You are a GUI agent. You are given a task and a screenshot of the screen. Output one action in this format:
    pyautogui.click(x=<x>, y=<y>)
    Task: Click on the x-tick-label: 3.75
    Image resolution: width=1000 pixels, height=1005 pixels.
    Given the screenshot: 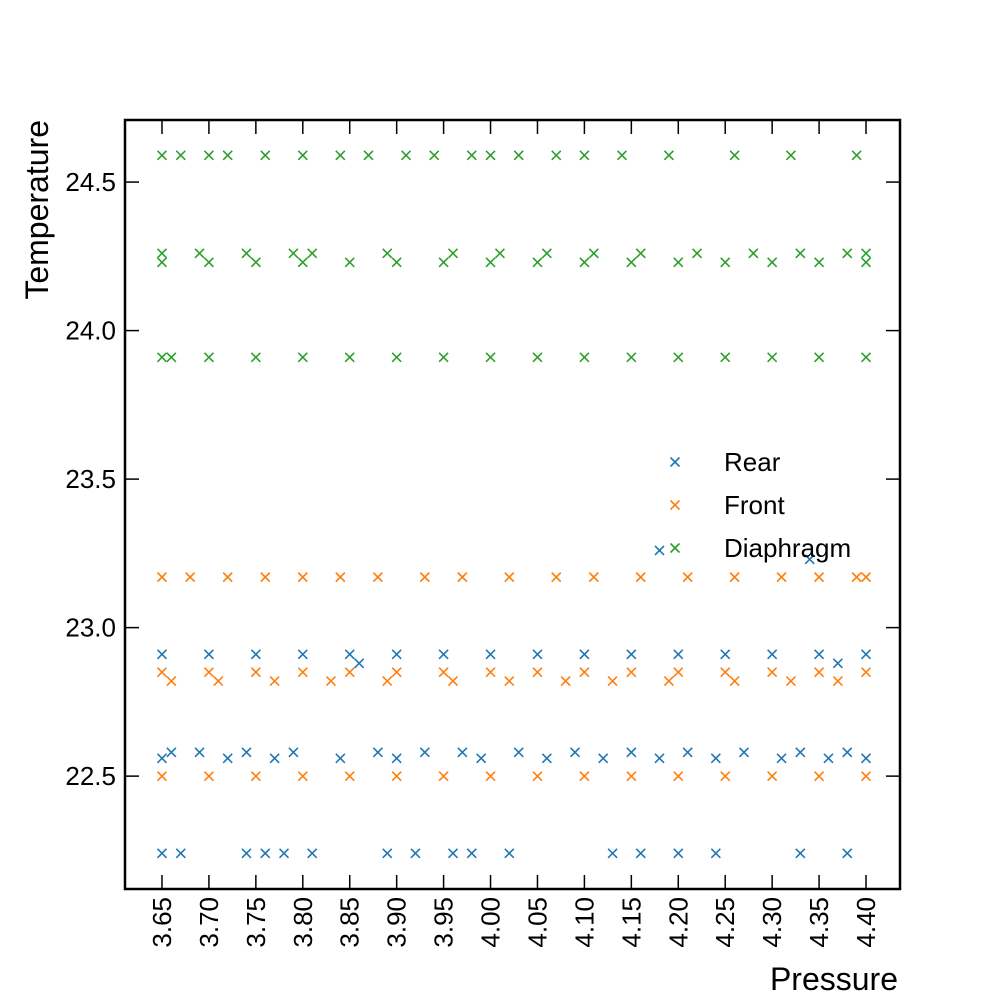 What is the action you would take?
    pyautogui.click(x=256, y=922)
    